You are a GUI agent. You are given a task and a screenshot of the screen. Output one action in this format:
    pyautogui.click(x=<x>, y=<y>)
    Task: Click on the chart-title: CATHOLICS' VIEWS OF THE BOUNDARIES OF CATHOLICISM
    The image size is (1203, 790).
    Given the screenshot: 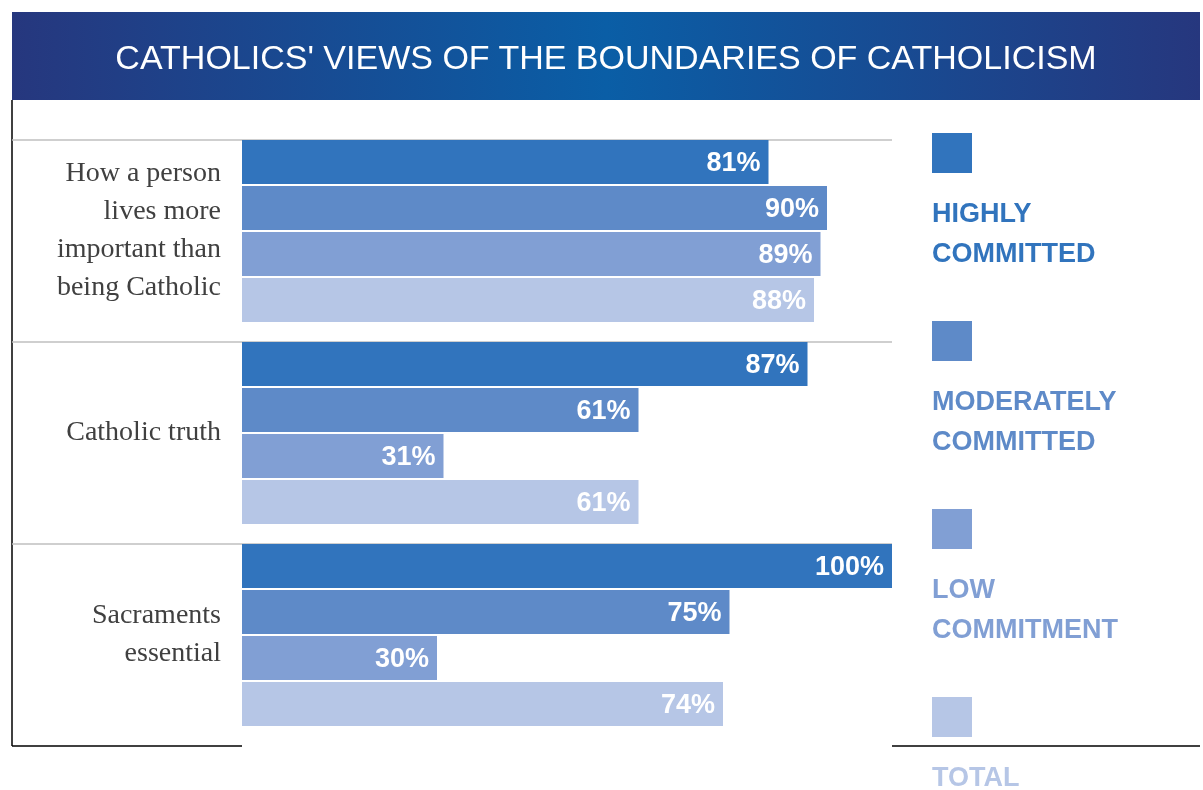 What is the action you would take?
    pyautogui.click(x=606, y=57)
    